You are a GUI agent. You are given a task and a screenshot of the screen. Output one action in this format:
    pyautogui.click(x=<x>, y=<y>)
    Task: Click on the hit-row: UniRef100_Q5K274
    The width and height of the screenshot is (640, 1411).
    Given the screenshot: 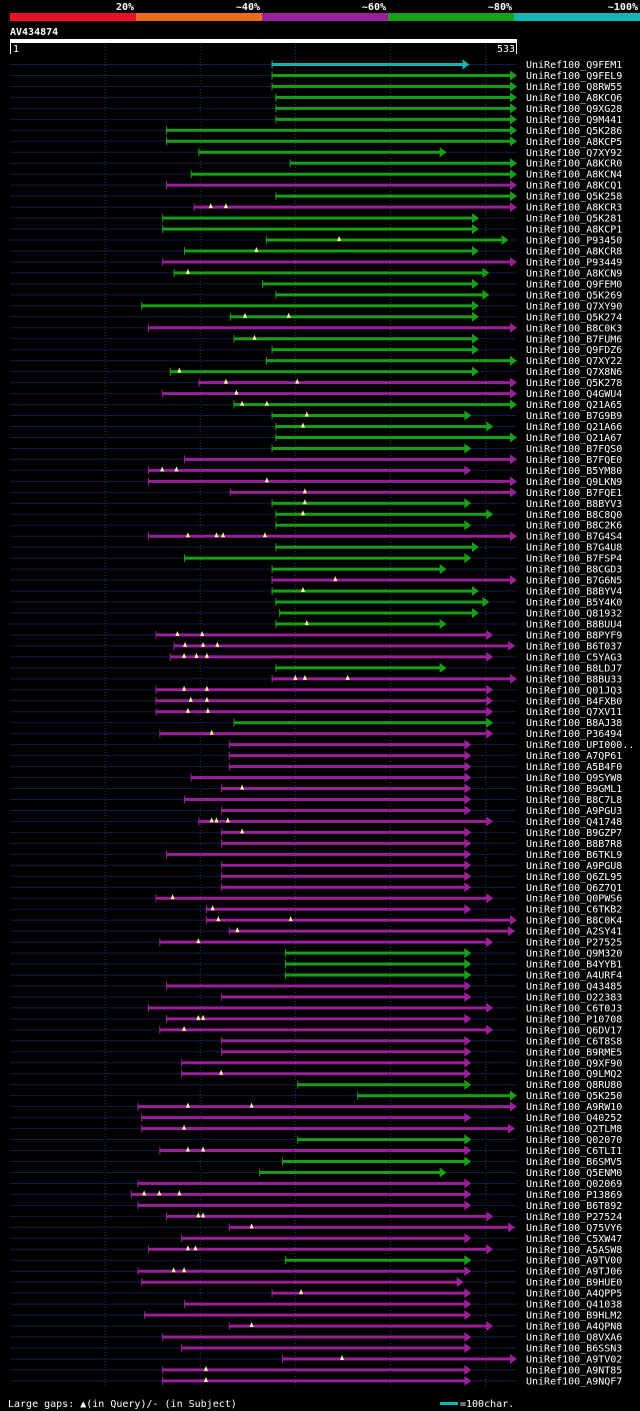 What is the action you would take?
    pyautogui.click(x=316, y=317)
    